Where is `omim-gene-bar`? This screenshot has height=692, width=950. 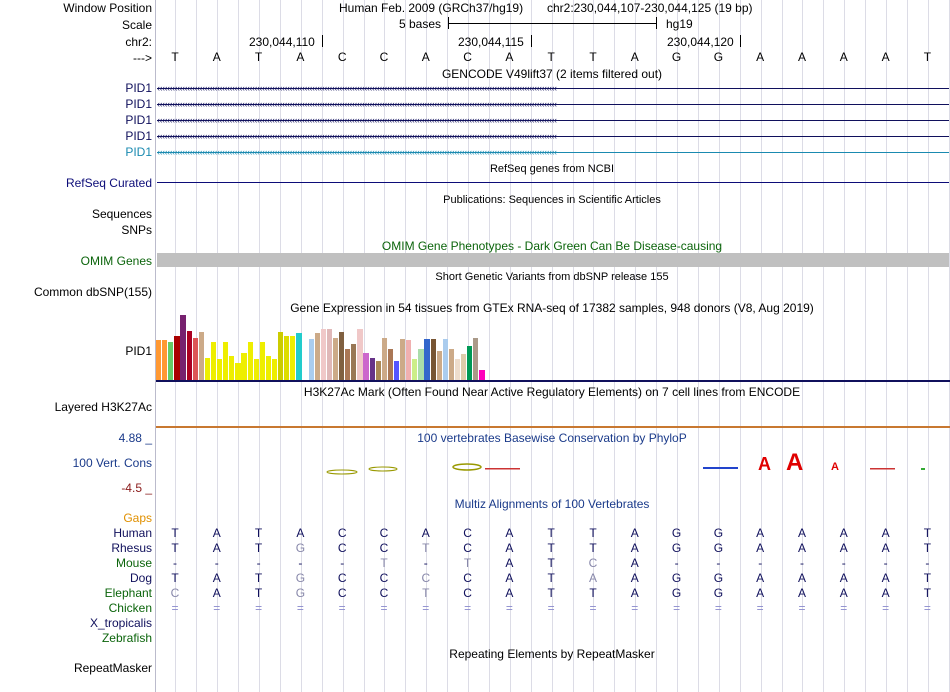
omim-gene-bar is located at coordinates (553, 260).